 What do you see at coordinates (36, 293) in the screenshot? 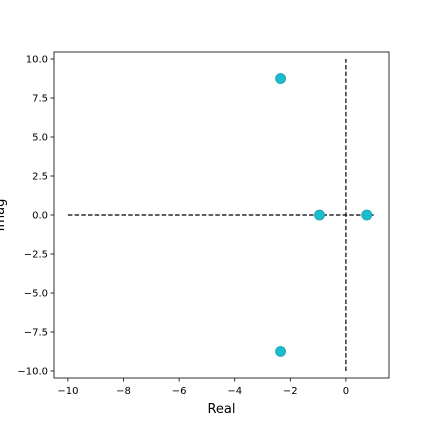
I see `y-tick-label: −5.0` at bounding box center [36, 293].